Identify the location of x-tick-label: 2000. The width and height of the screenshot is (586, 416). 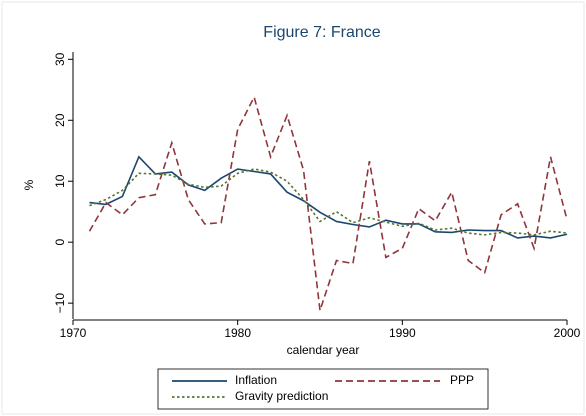
(567, 333).